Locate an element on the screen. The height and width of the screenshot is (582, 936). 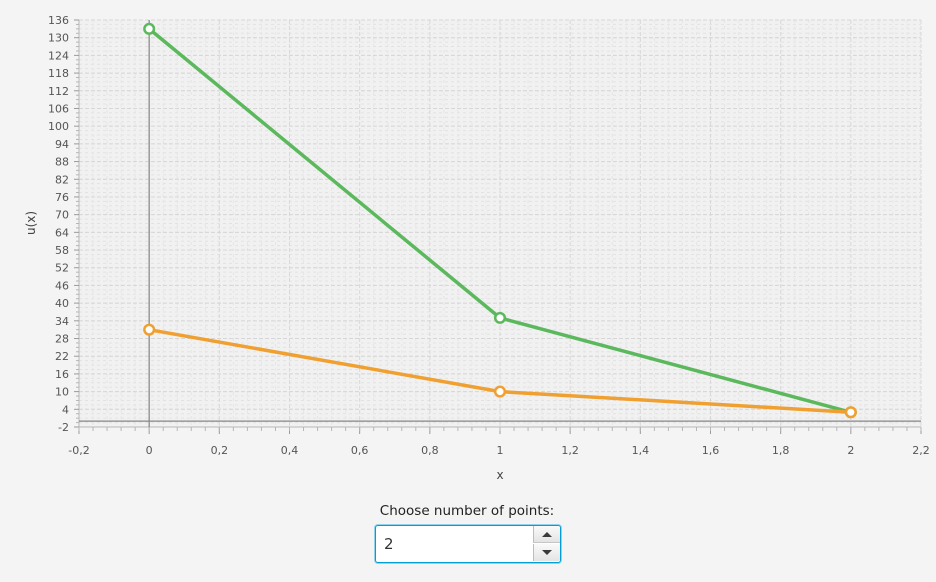
points-input is located at coordinates (454, 544).